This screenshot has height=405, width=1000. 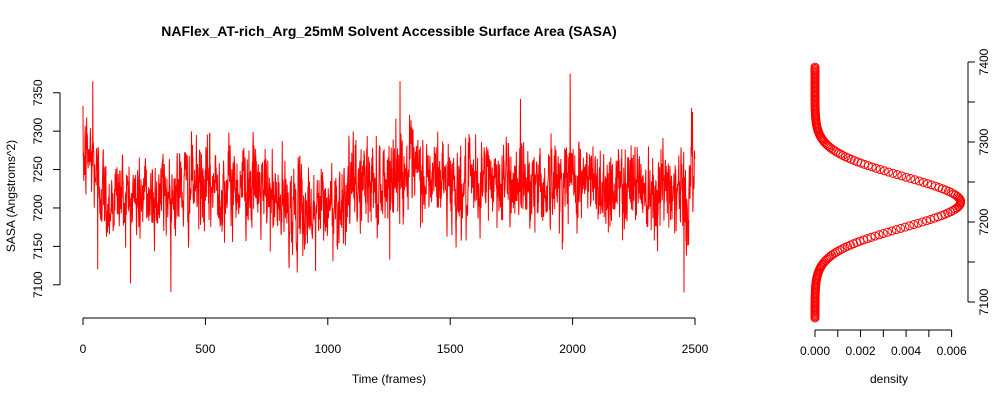 I want to click on density-x-tick-label: 0.002, so click(x=861, y=351).